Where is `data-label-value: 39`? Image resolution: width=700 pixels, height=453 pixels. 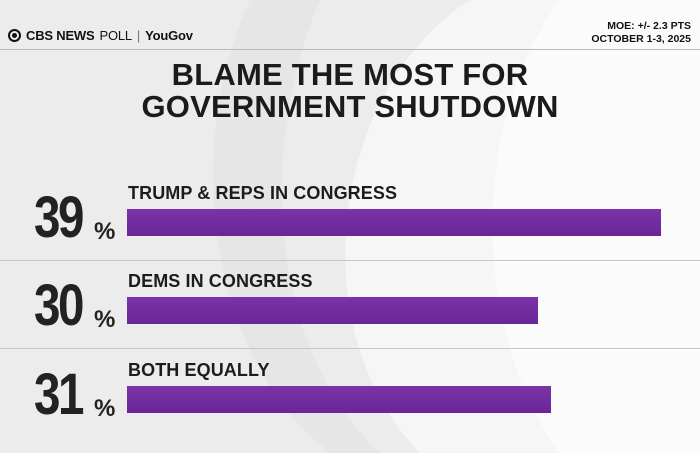
data-label-value: 39 is located at coordinates (59, 217).